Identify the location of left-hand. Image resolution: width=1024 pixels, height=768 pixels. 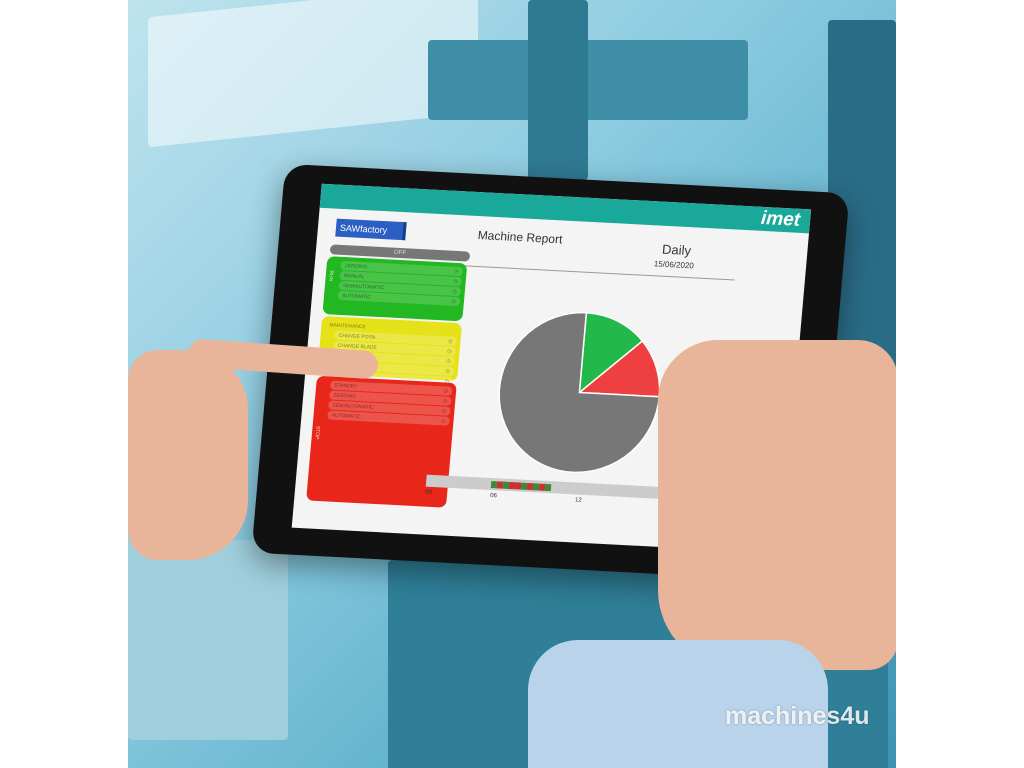
(188, 455).